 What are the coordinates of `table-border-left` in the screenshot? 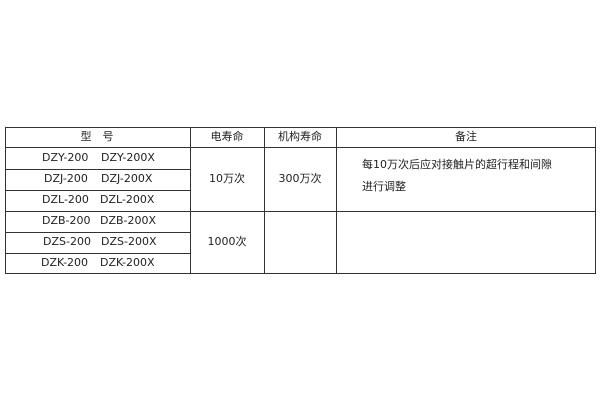 It's located at (5, 200).